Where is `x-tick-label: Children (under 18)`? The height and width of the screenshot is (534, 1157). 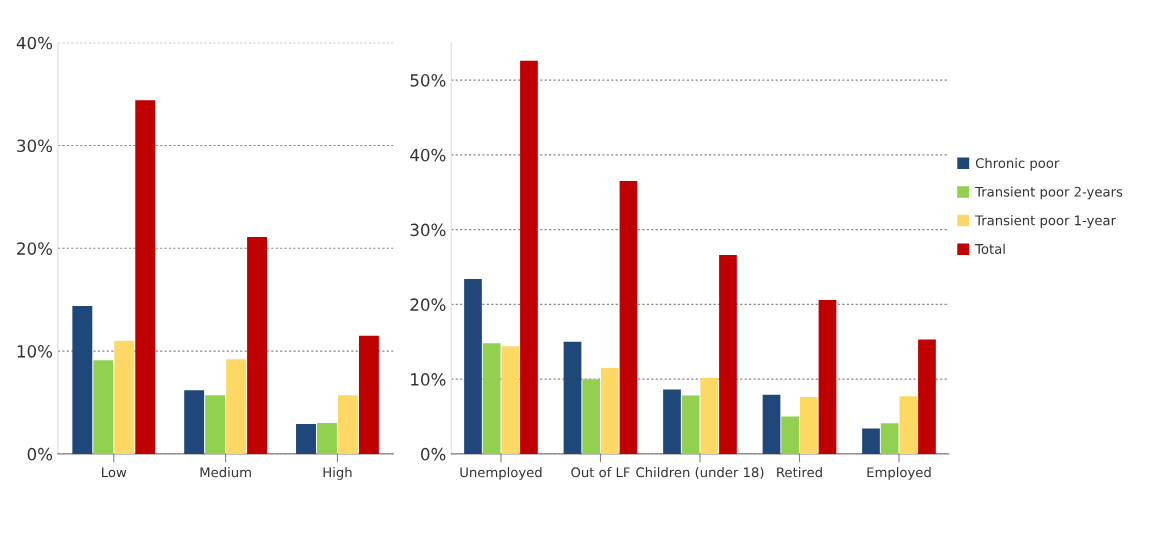
x-tick-label: Children (under 18) is located at coordinates (700, 473).